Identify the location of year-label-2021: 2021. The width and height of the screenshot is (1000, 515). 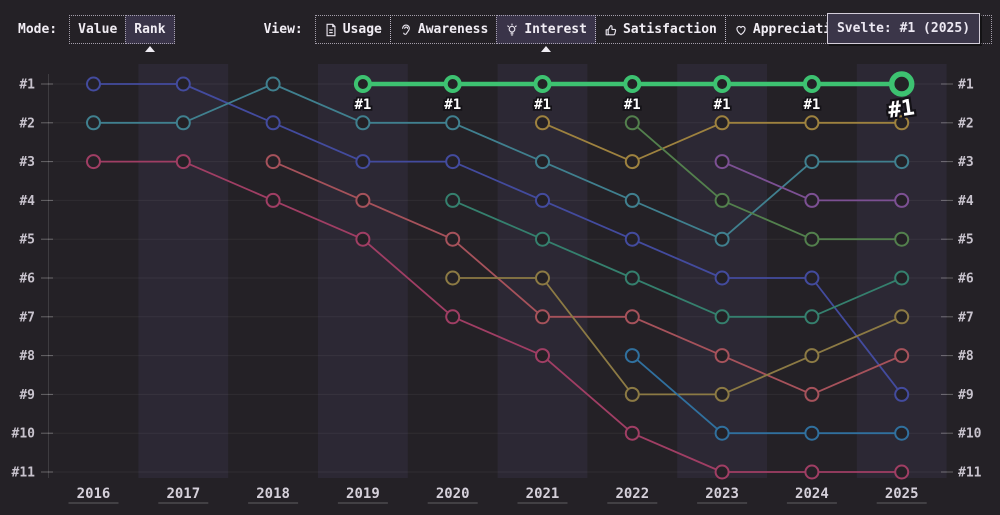
(543, 494).